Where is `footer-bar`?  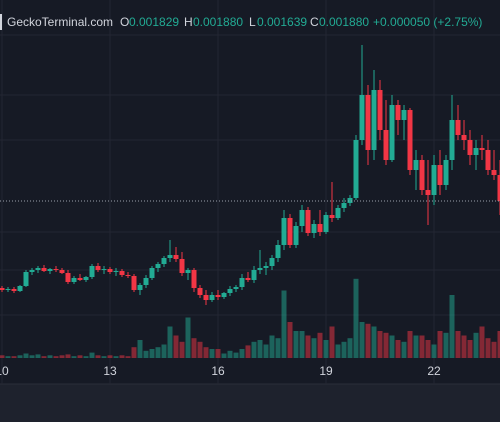
footer-bar is located at coordinates (250, 403).